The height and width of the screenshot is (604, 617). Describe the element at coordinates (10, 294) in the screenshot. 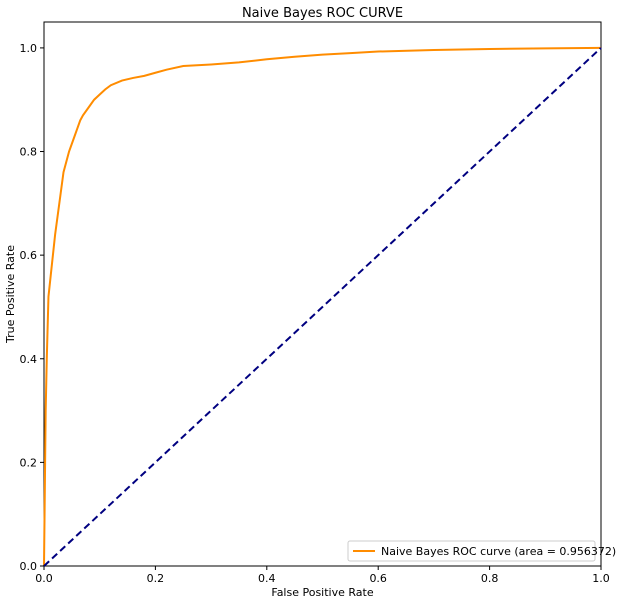

I see `y-axis-label: True Positive Rate` at that location.